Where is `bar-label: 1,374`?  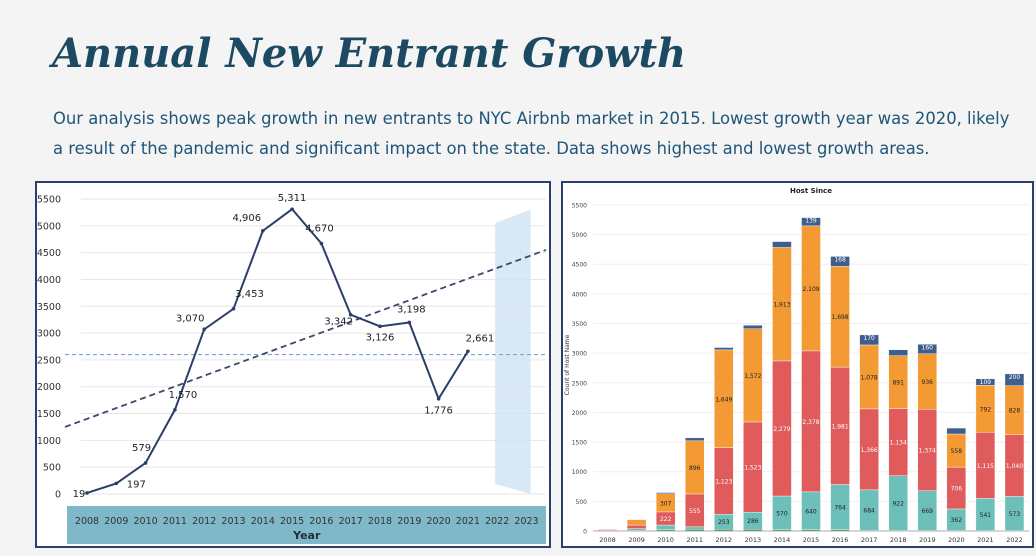
bar-label: 1,374 is located at coordinates (927, 451).